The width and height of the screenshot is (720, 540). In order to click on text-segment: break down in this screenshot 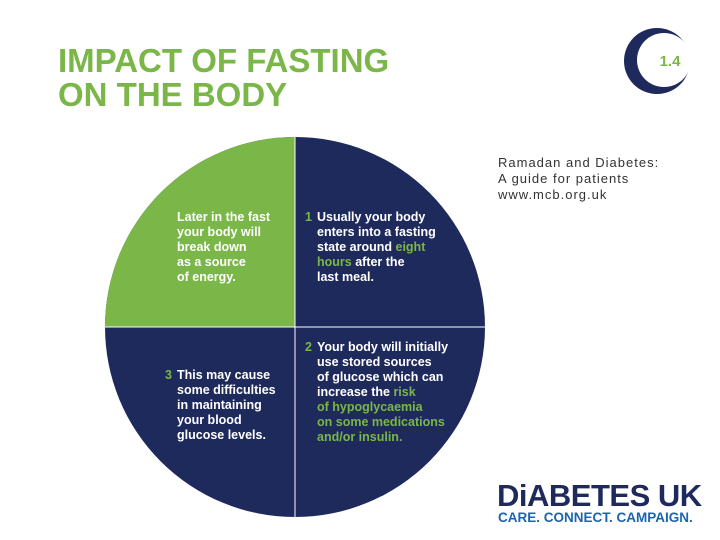, I will do `click(213, 247)`.